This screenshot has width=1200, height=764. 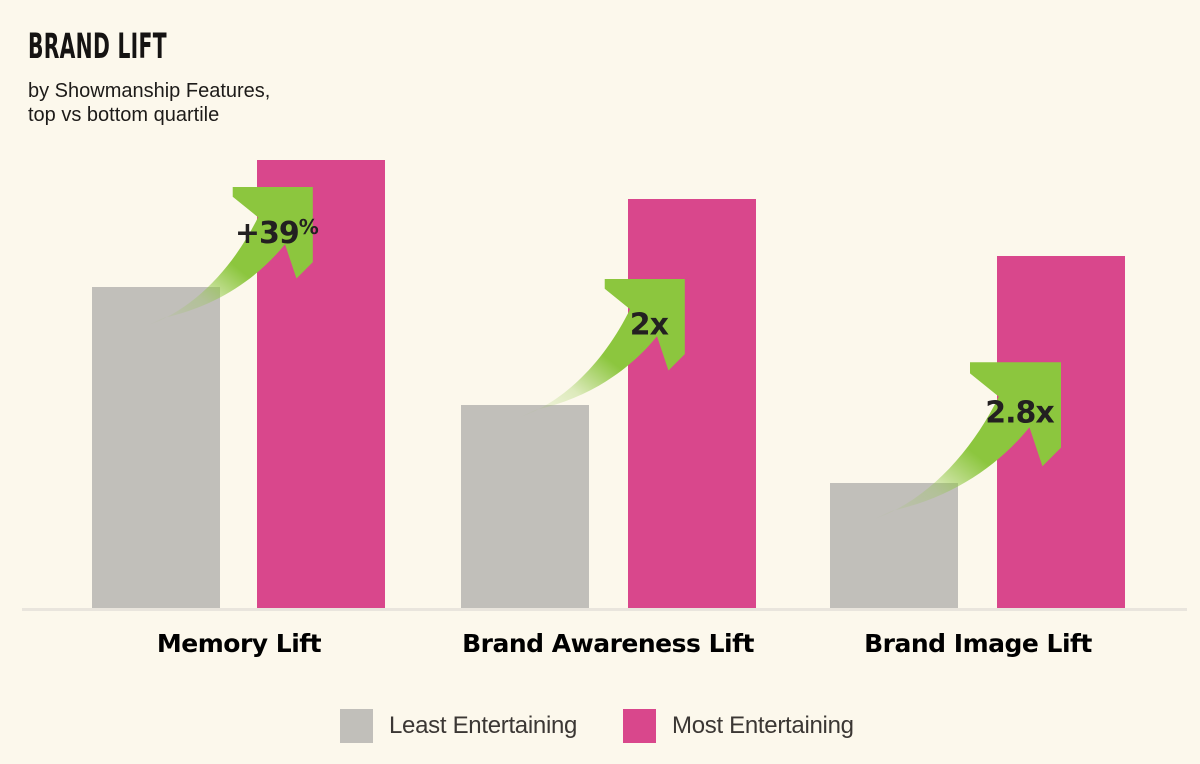 I want to click on legend-item-most-entertaining: Most Entertaining, so click(x=738, y=726).